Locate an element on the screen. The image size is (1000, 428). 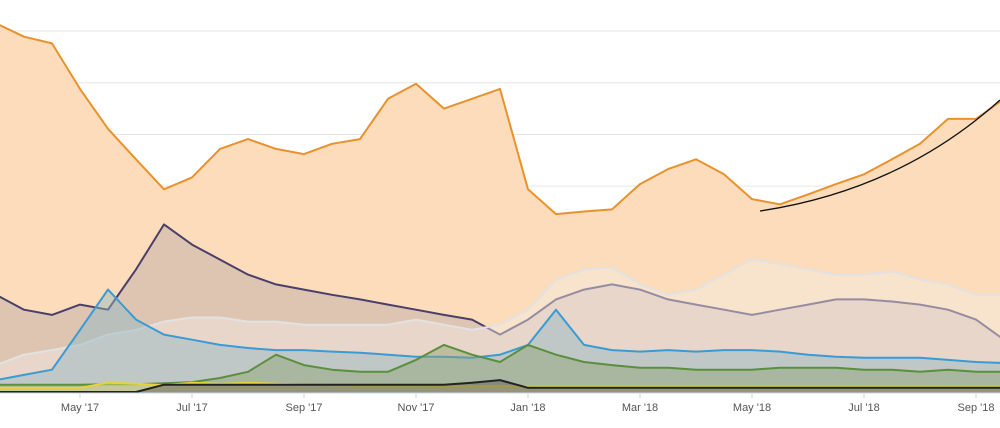
x-tick-label: Jul '18 is located at coordinates (863, 408).